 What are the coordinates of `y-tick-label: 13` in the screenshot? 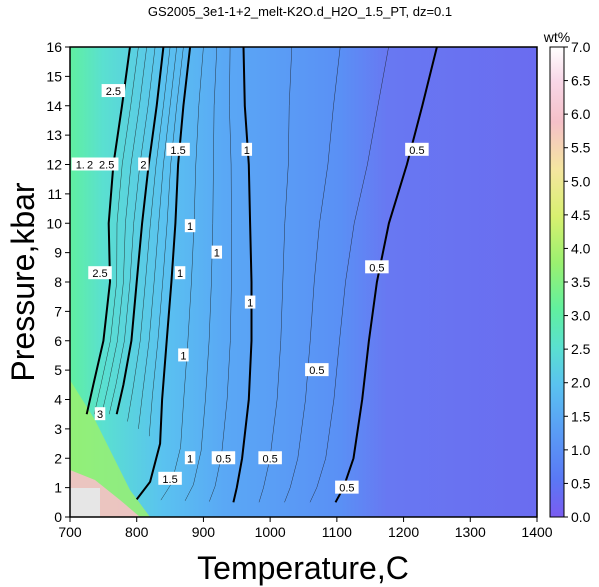 It's located at (54, 135).